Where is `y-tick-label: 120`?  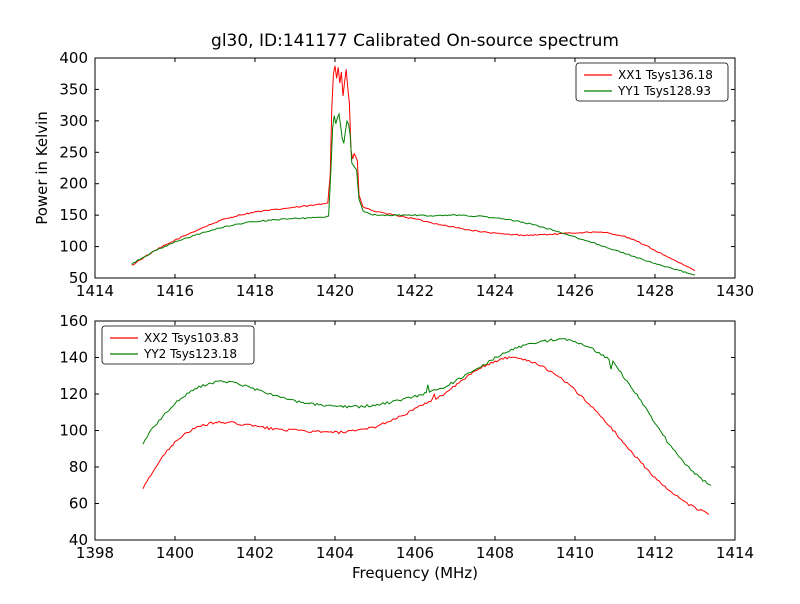 y-tick-label: 120 is located at coordinates (73, 394).